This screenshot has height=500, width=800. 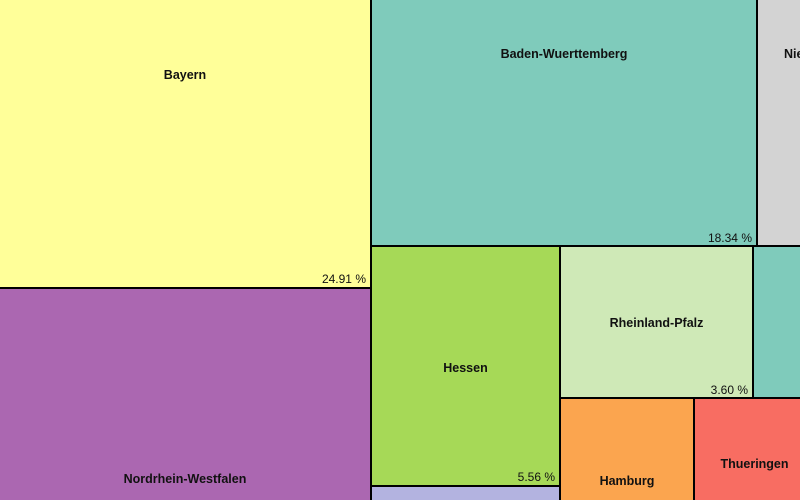 What do you see at coordinates (185, 479) in the screenshot?
I see `tile-label: Nordrhein-Westfalen` at bounding box center [185, 479].